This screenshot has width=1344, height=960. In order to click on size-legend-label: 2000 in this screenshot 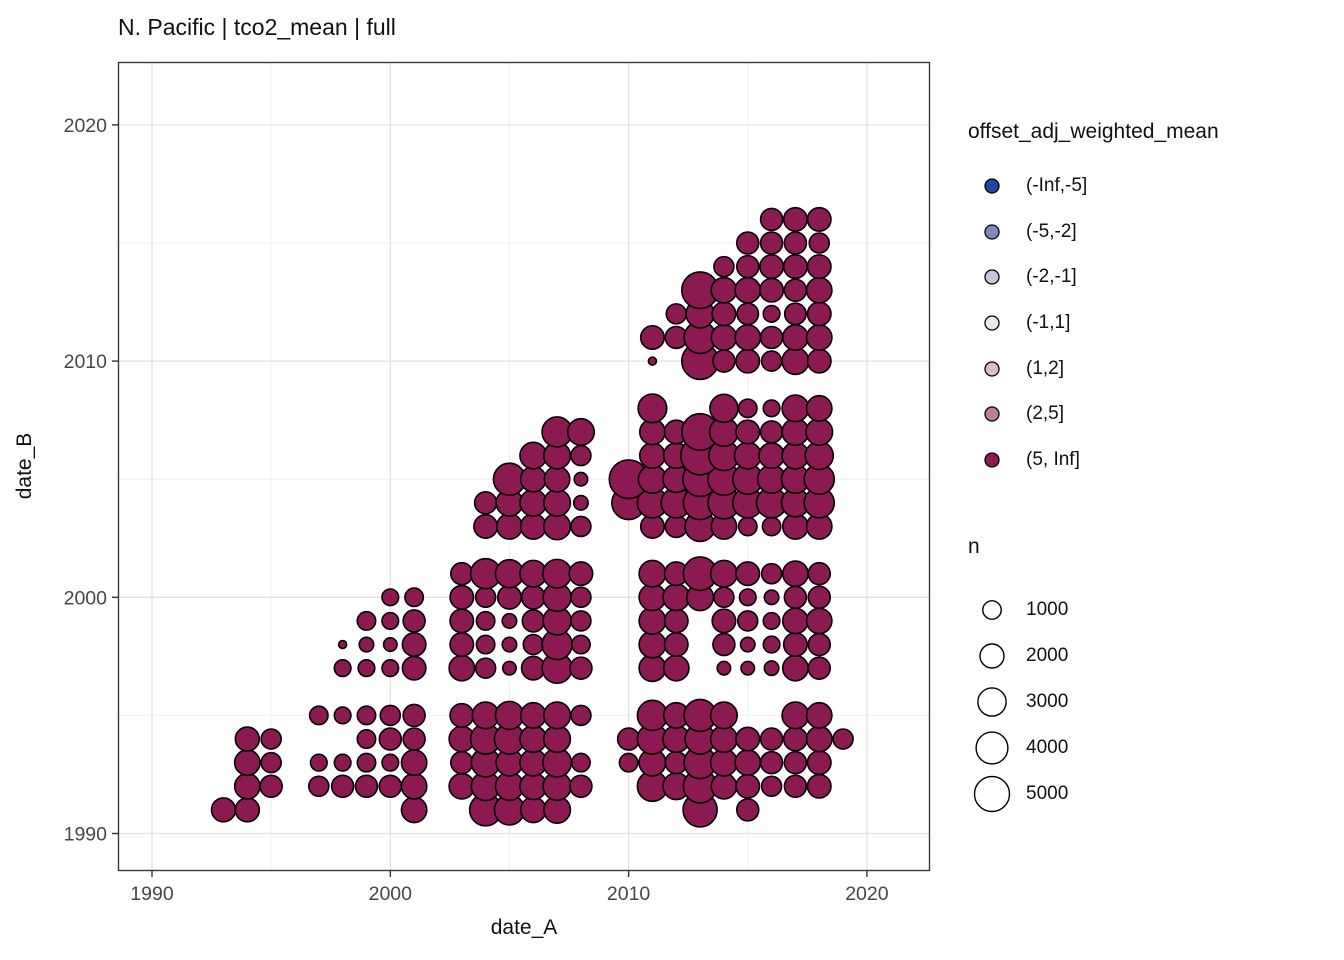, I will do `click(1047, 655)`.